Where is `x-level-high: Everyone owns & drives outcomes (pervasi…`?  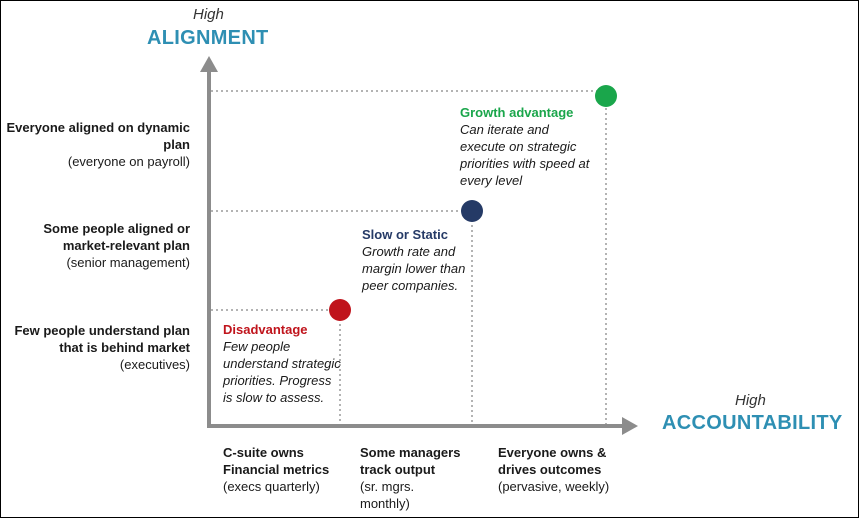 x-level-high: Everyone owns & drives outcomes (pervasi… is located at coordinates (563, 469).